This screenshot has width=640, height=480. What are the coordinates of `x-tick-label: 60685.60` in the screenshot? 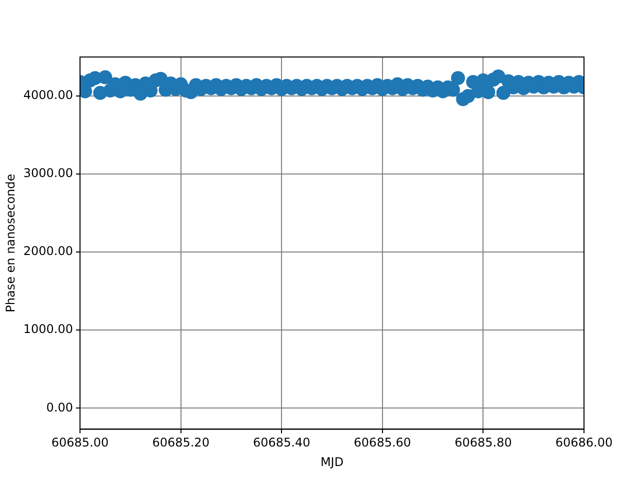 It's located at (383, 443).